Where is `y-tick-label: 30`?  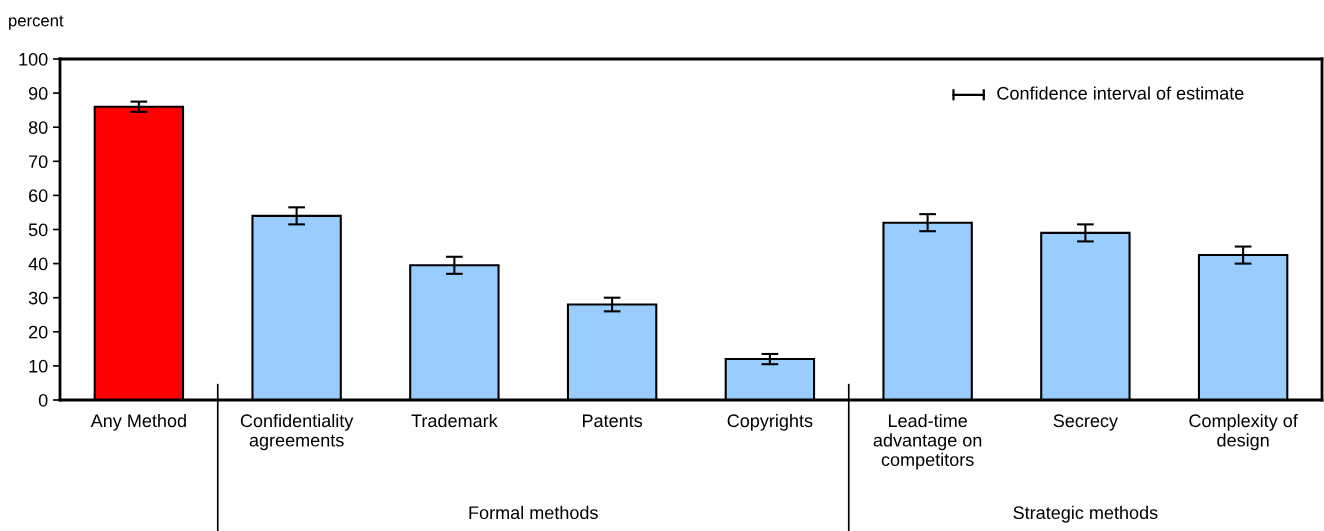 y-tick-label: 30 is located at coordinates (38, 298).